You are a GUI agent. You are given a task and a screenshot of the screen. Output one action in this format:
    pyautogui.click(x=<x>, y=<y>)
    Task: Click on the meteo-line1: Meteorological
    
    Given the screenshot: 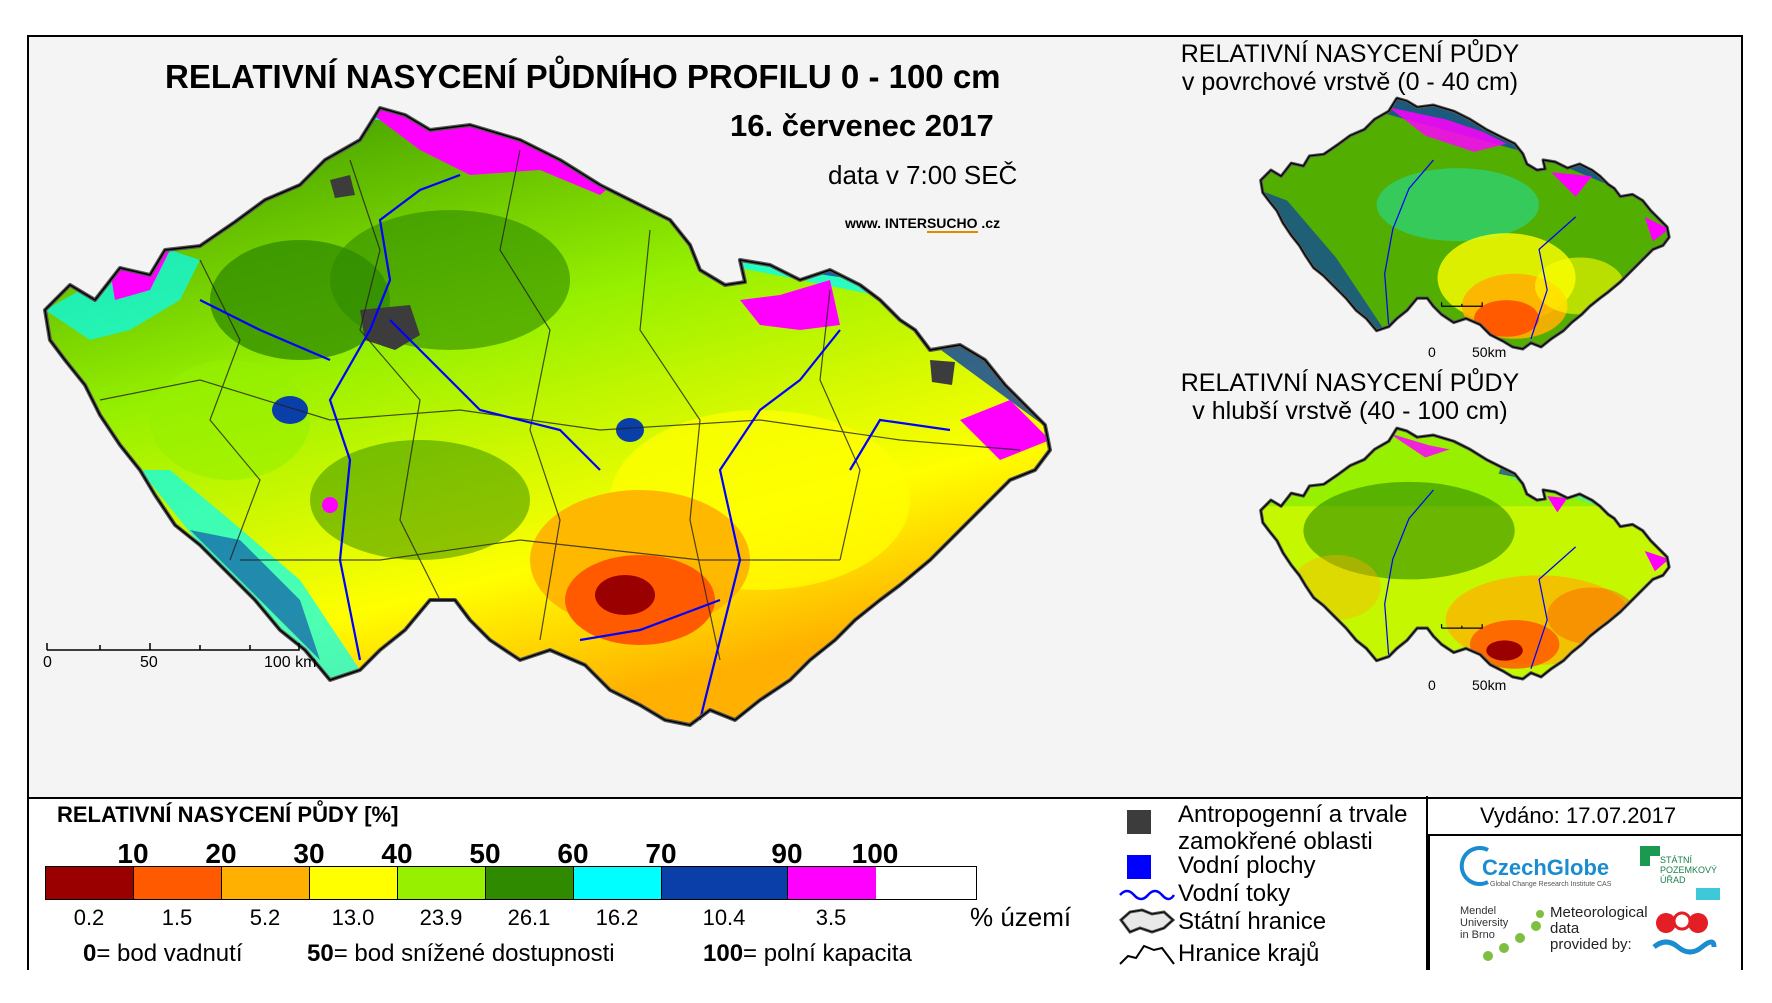 What is the action you would take?
    pyautogui.click(x=1599, y=912)
    